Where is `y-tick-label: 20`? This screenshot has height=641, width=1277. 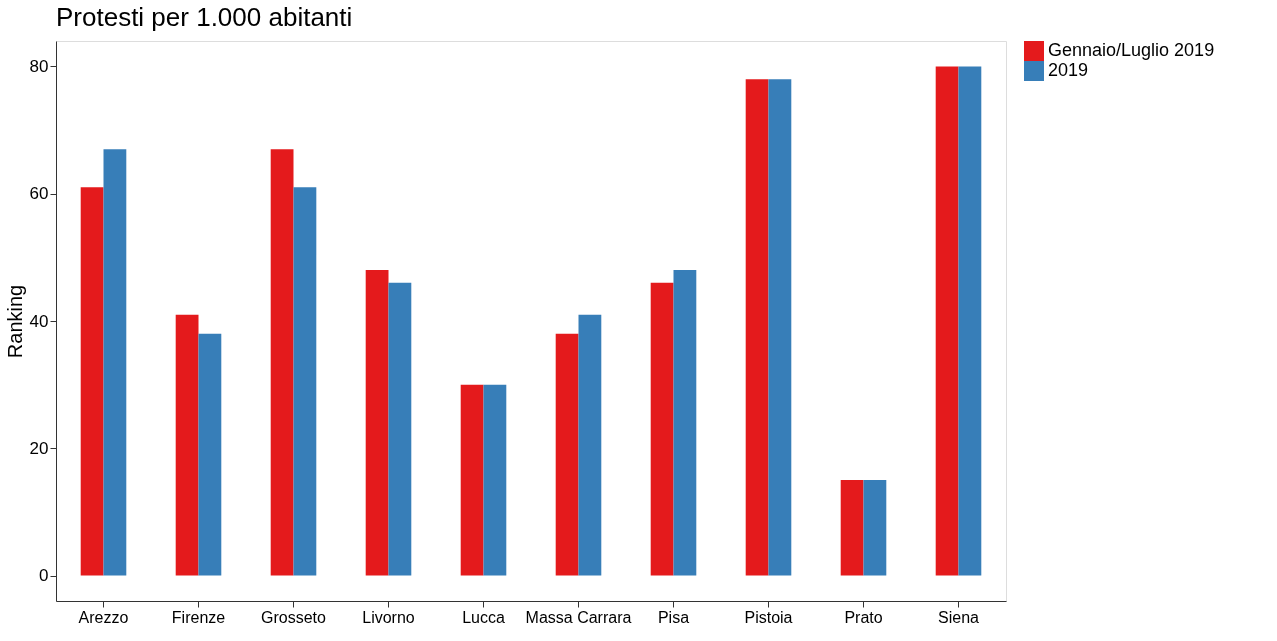
y-tick-label: 20 is located at coordinates (39, 448).